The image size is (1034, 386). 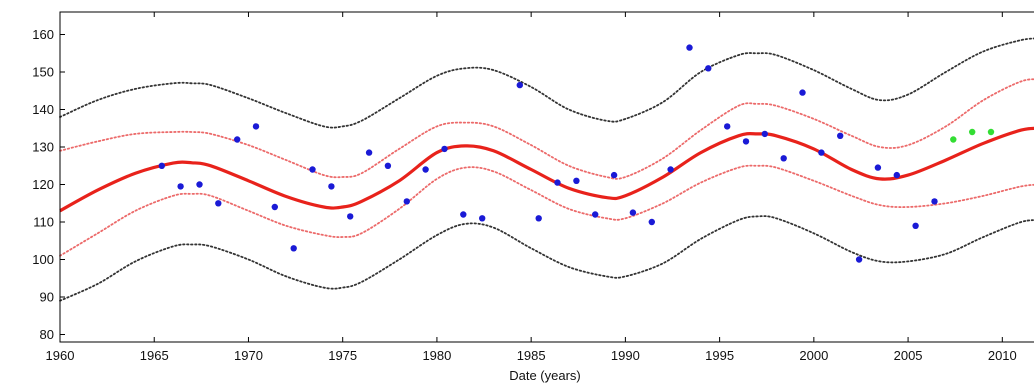 I want to click on x-tick-label: 1965, so click(x=154, y=355).